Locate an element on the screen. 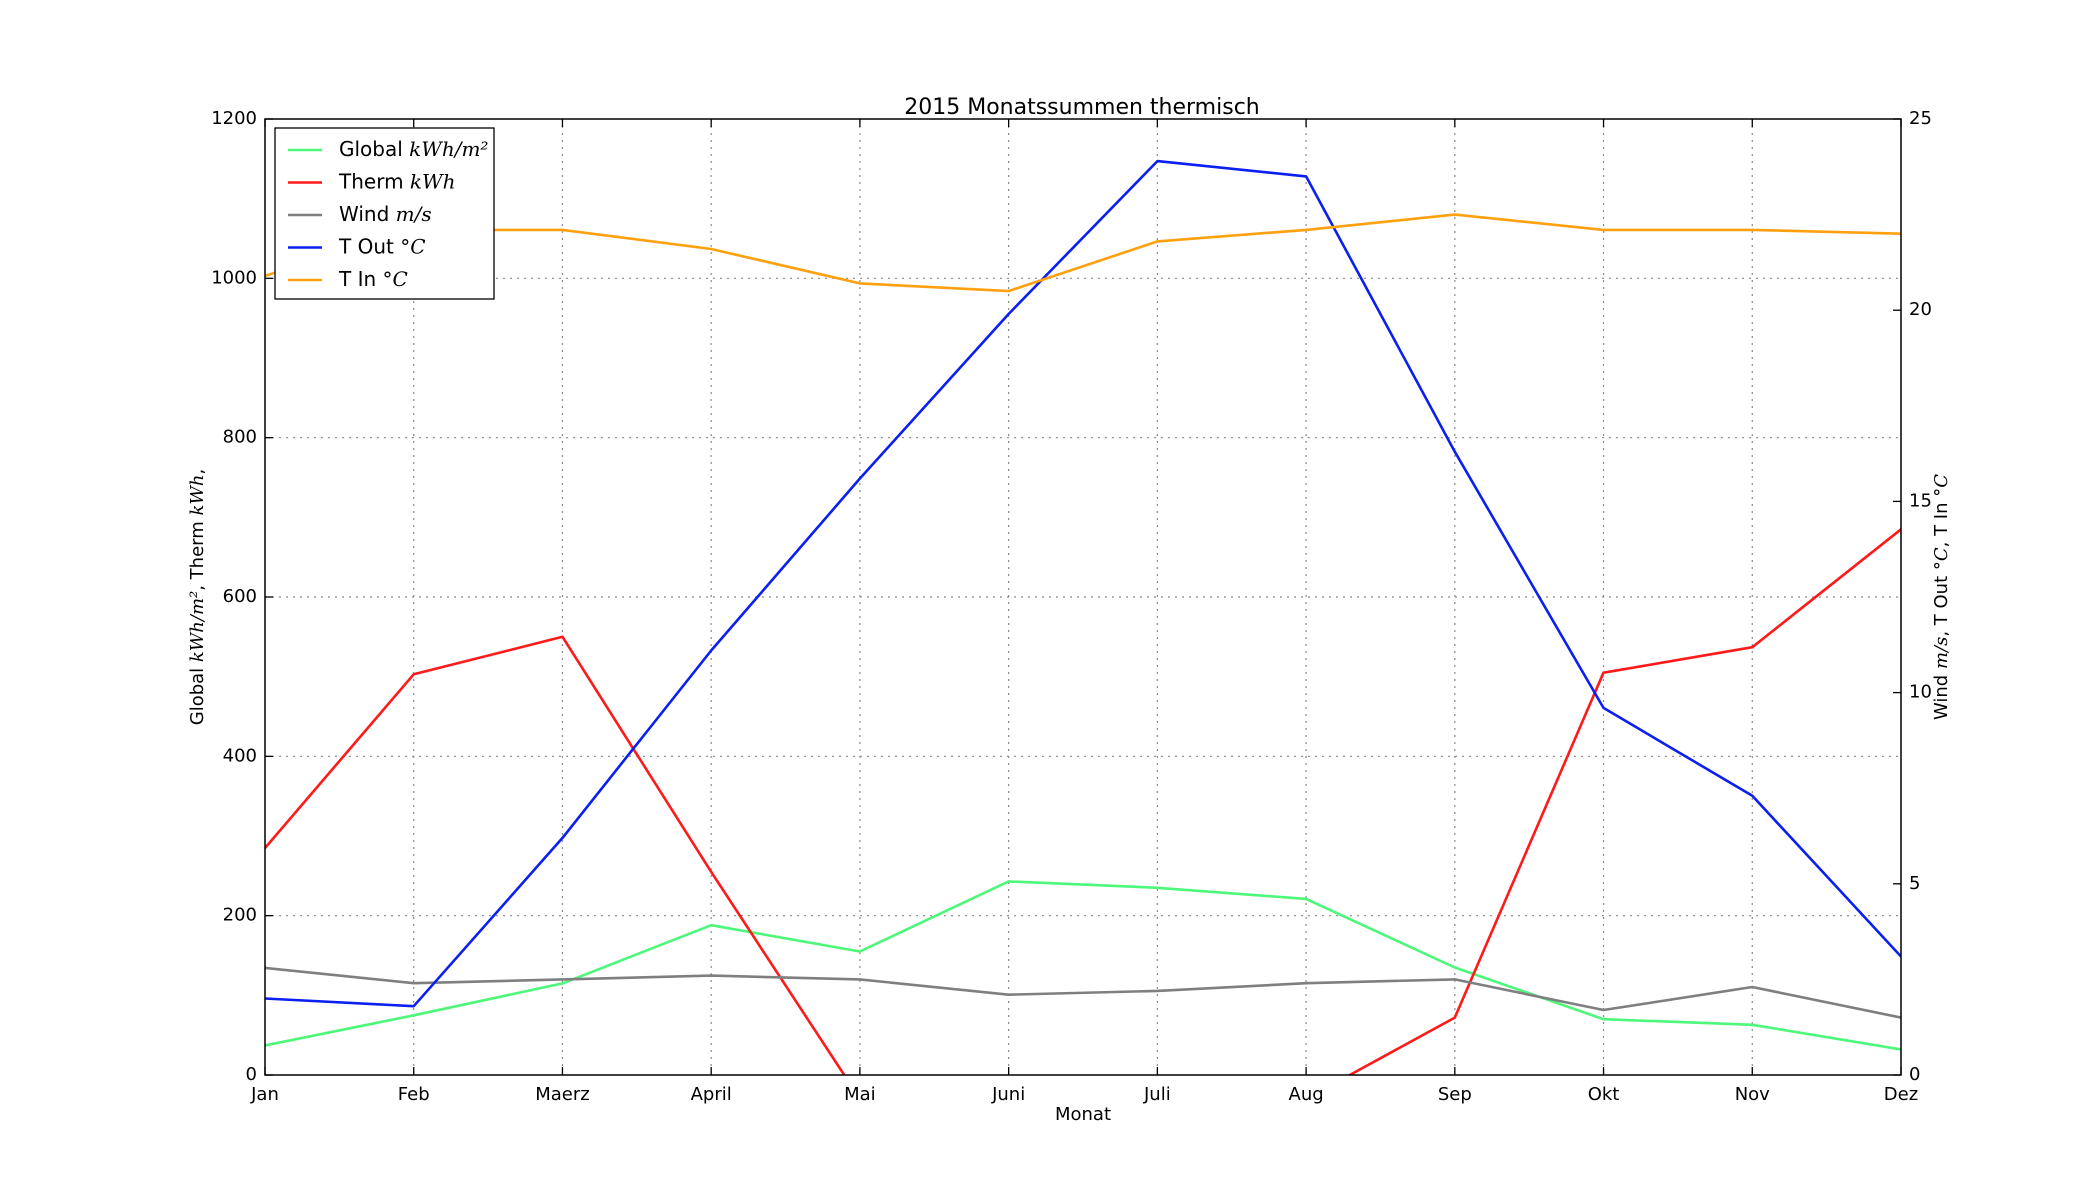  y-right-title-part1: Wind is located at coordinates (1941, 694).